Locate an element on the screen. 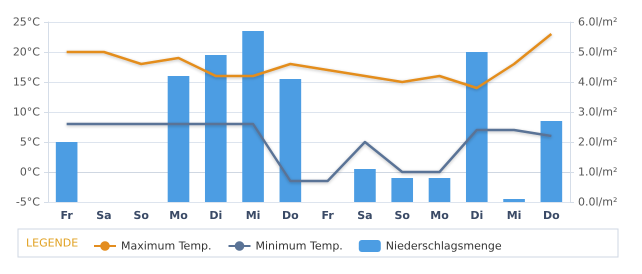 The width and height of the screenshot is (642, 274). y-tick-label: 0°C is located at coordinates (30, 172).